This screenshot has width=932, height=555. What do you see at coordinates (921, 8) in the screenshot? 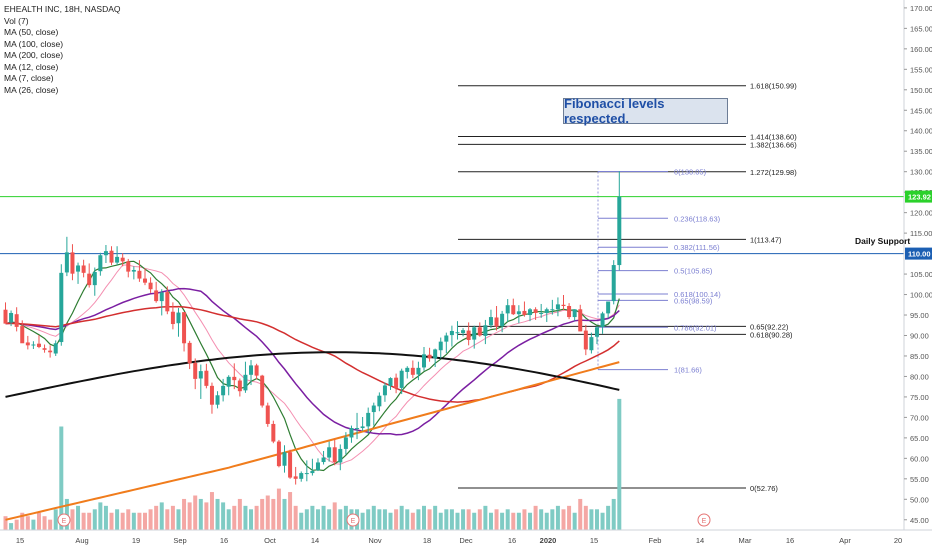
I see `price-tick-label: 170.00` at bounding box center [921, 8].